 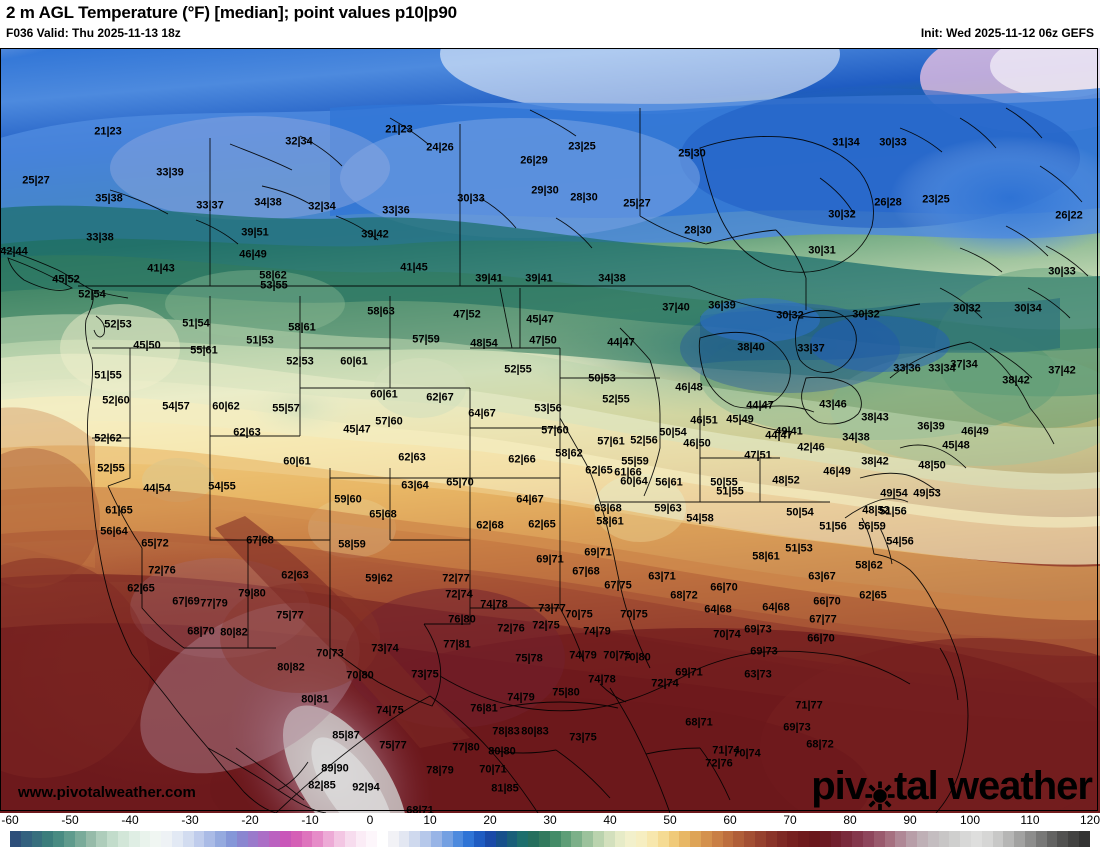 What do you see at coordinates (964, 364) in the screenshot?
I see `point-value-label: 37|34` at bounding box center [964, 364].